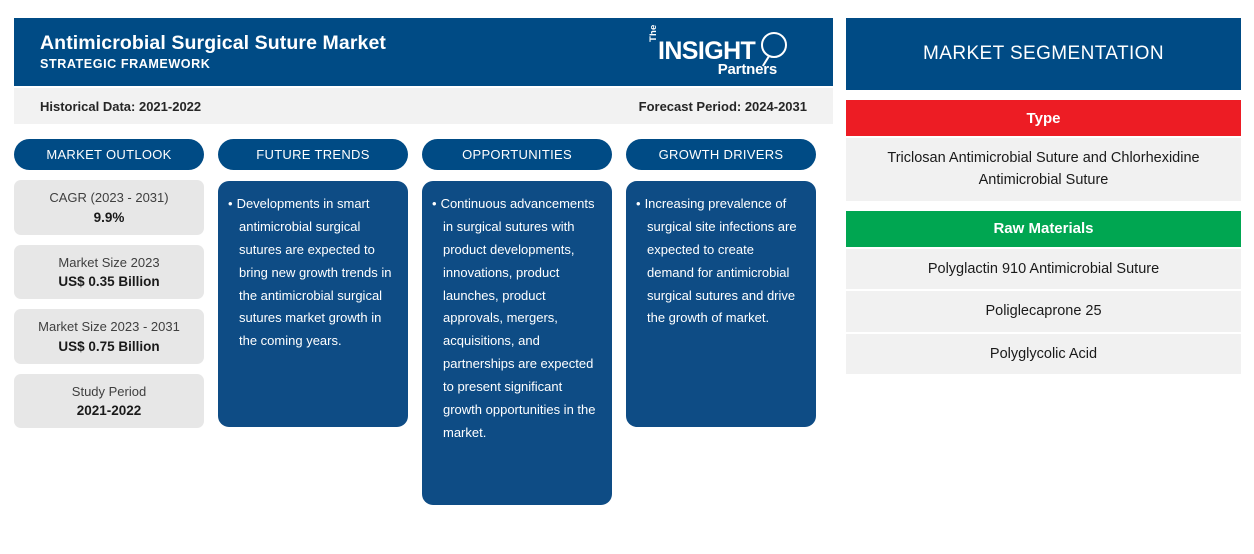 The image size is (1254, 554). What do you see at coordinates (109, 272) in the screenshot?
I see `metric-card-market-size-2023: Market Size 2023 US$ 0.35 Billion` at bounding box center [109, 272].